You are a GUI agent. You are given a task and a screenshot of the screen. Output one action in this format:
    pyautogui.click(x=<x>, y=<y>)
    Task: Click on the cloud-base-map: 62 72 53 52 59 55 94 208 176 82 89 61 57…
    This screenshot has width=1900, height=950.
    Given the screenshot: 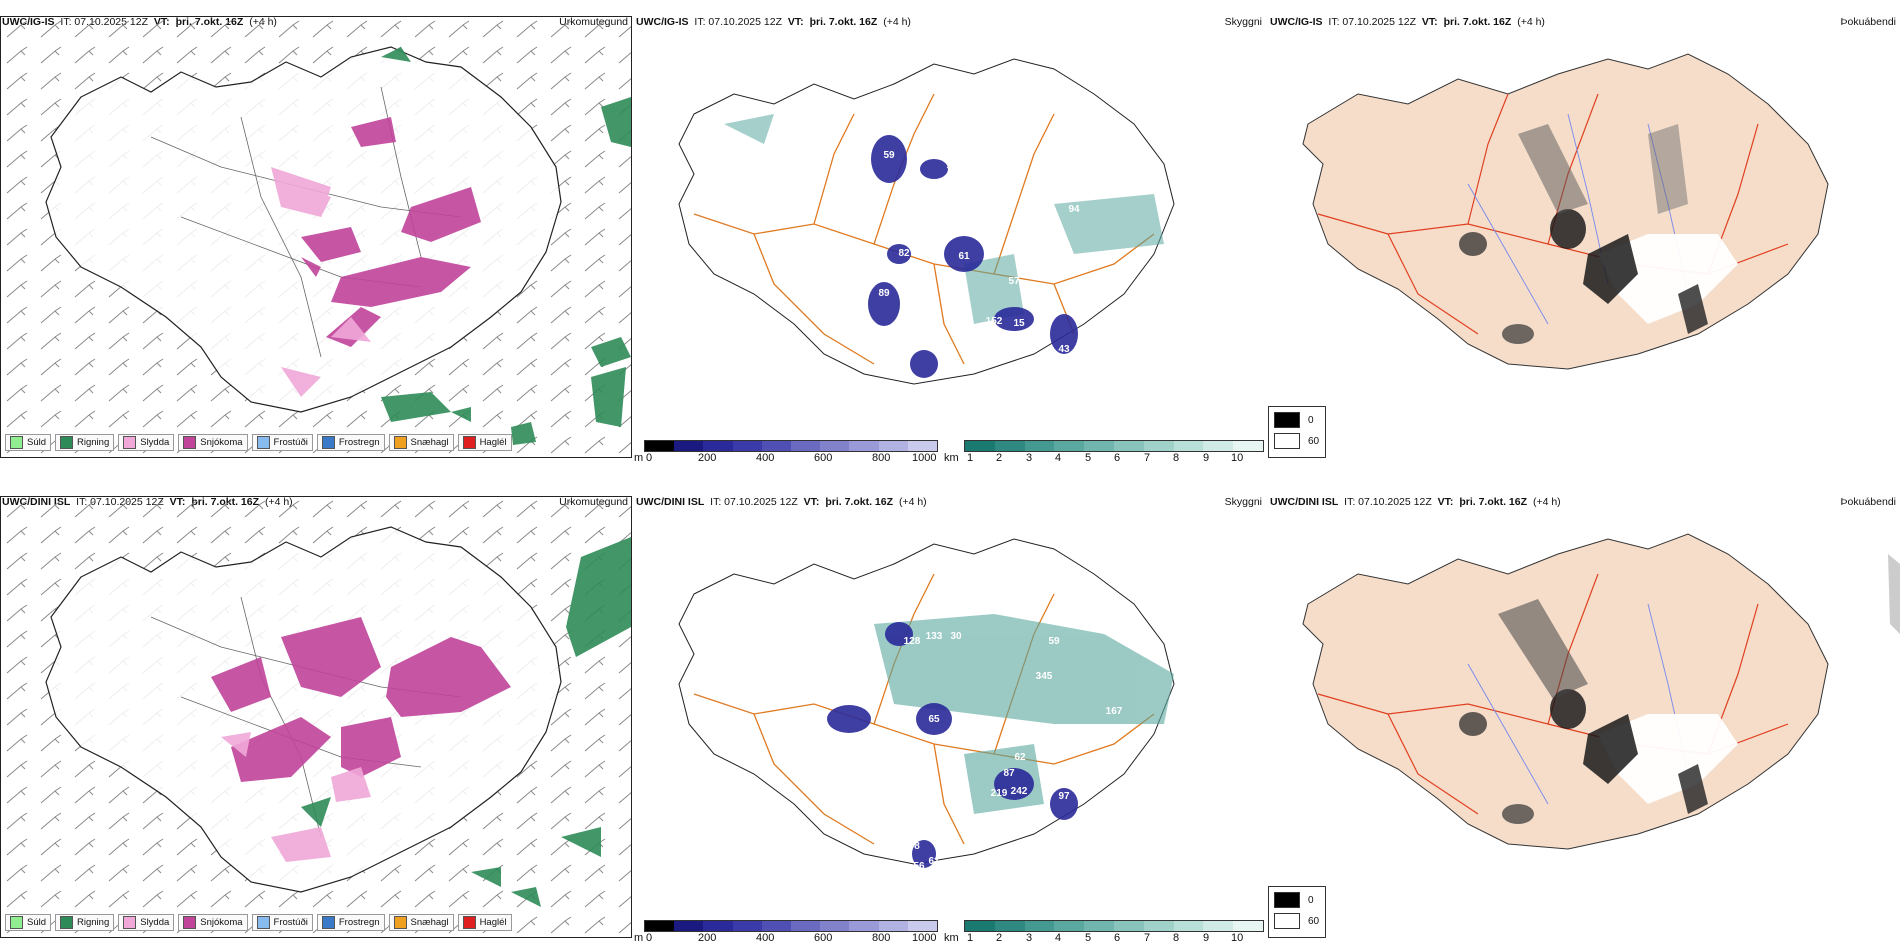 What is the action you would take?
    pyautogui.click(x=950, y=234)
    